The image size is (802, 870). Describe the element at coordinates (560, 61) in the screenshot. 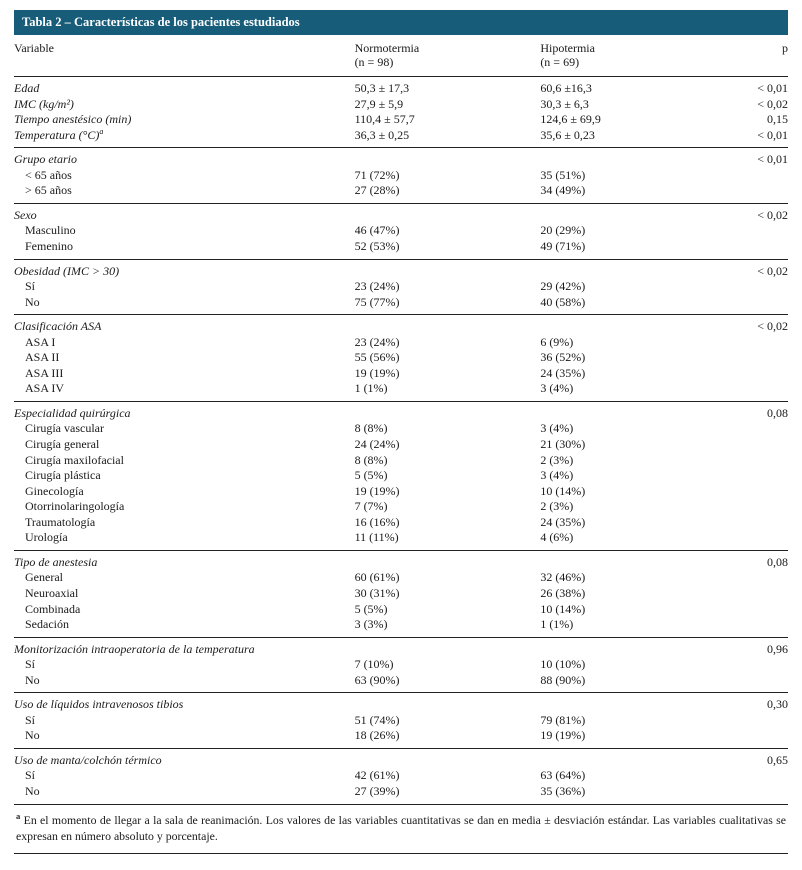

I see `col-header-hipotermia-n: (n = 69)` at that location.